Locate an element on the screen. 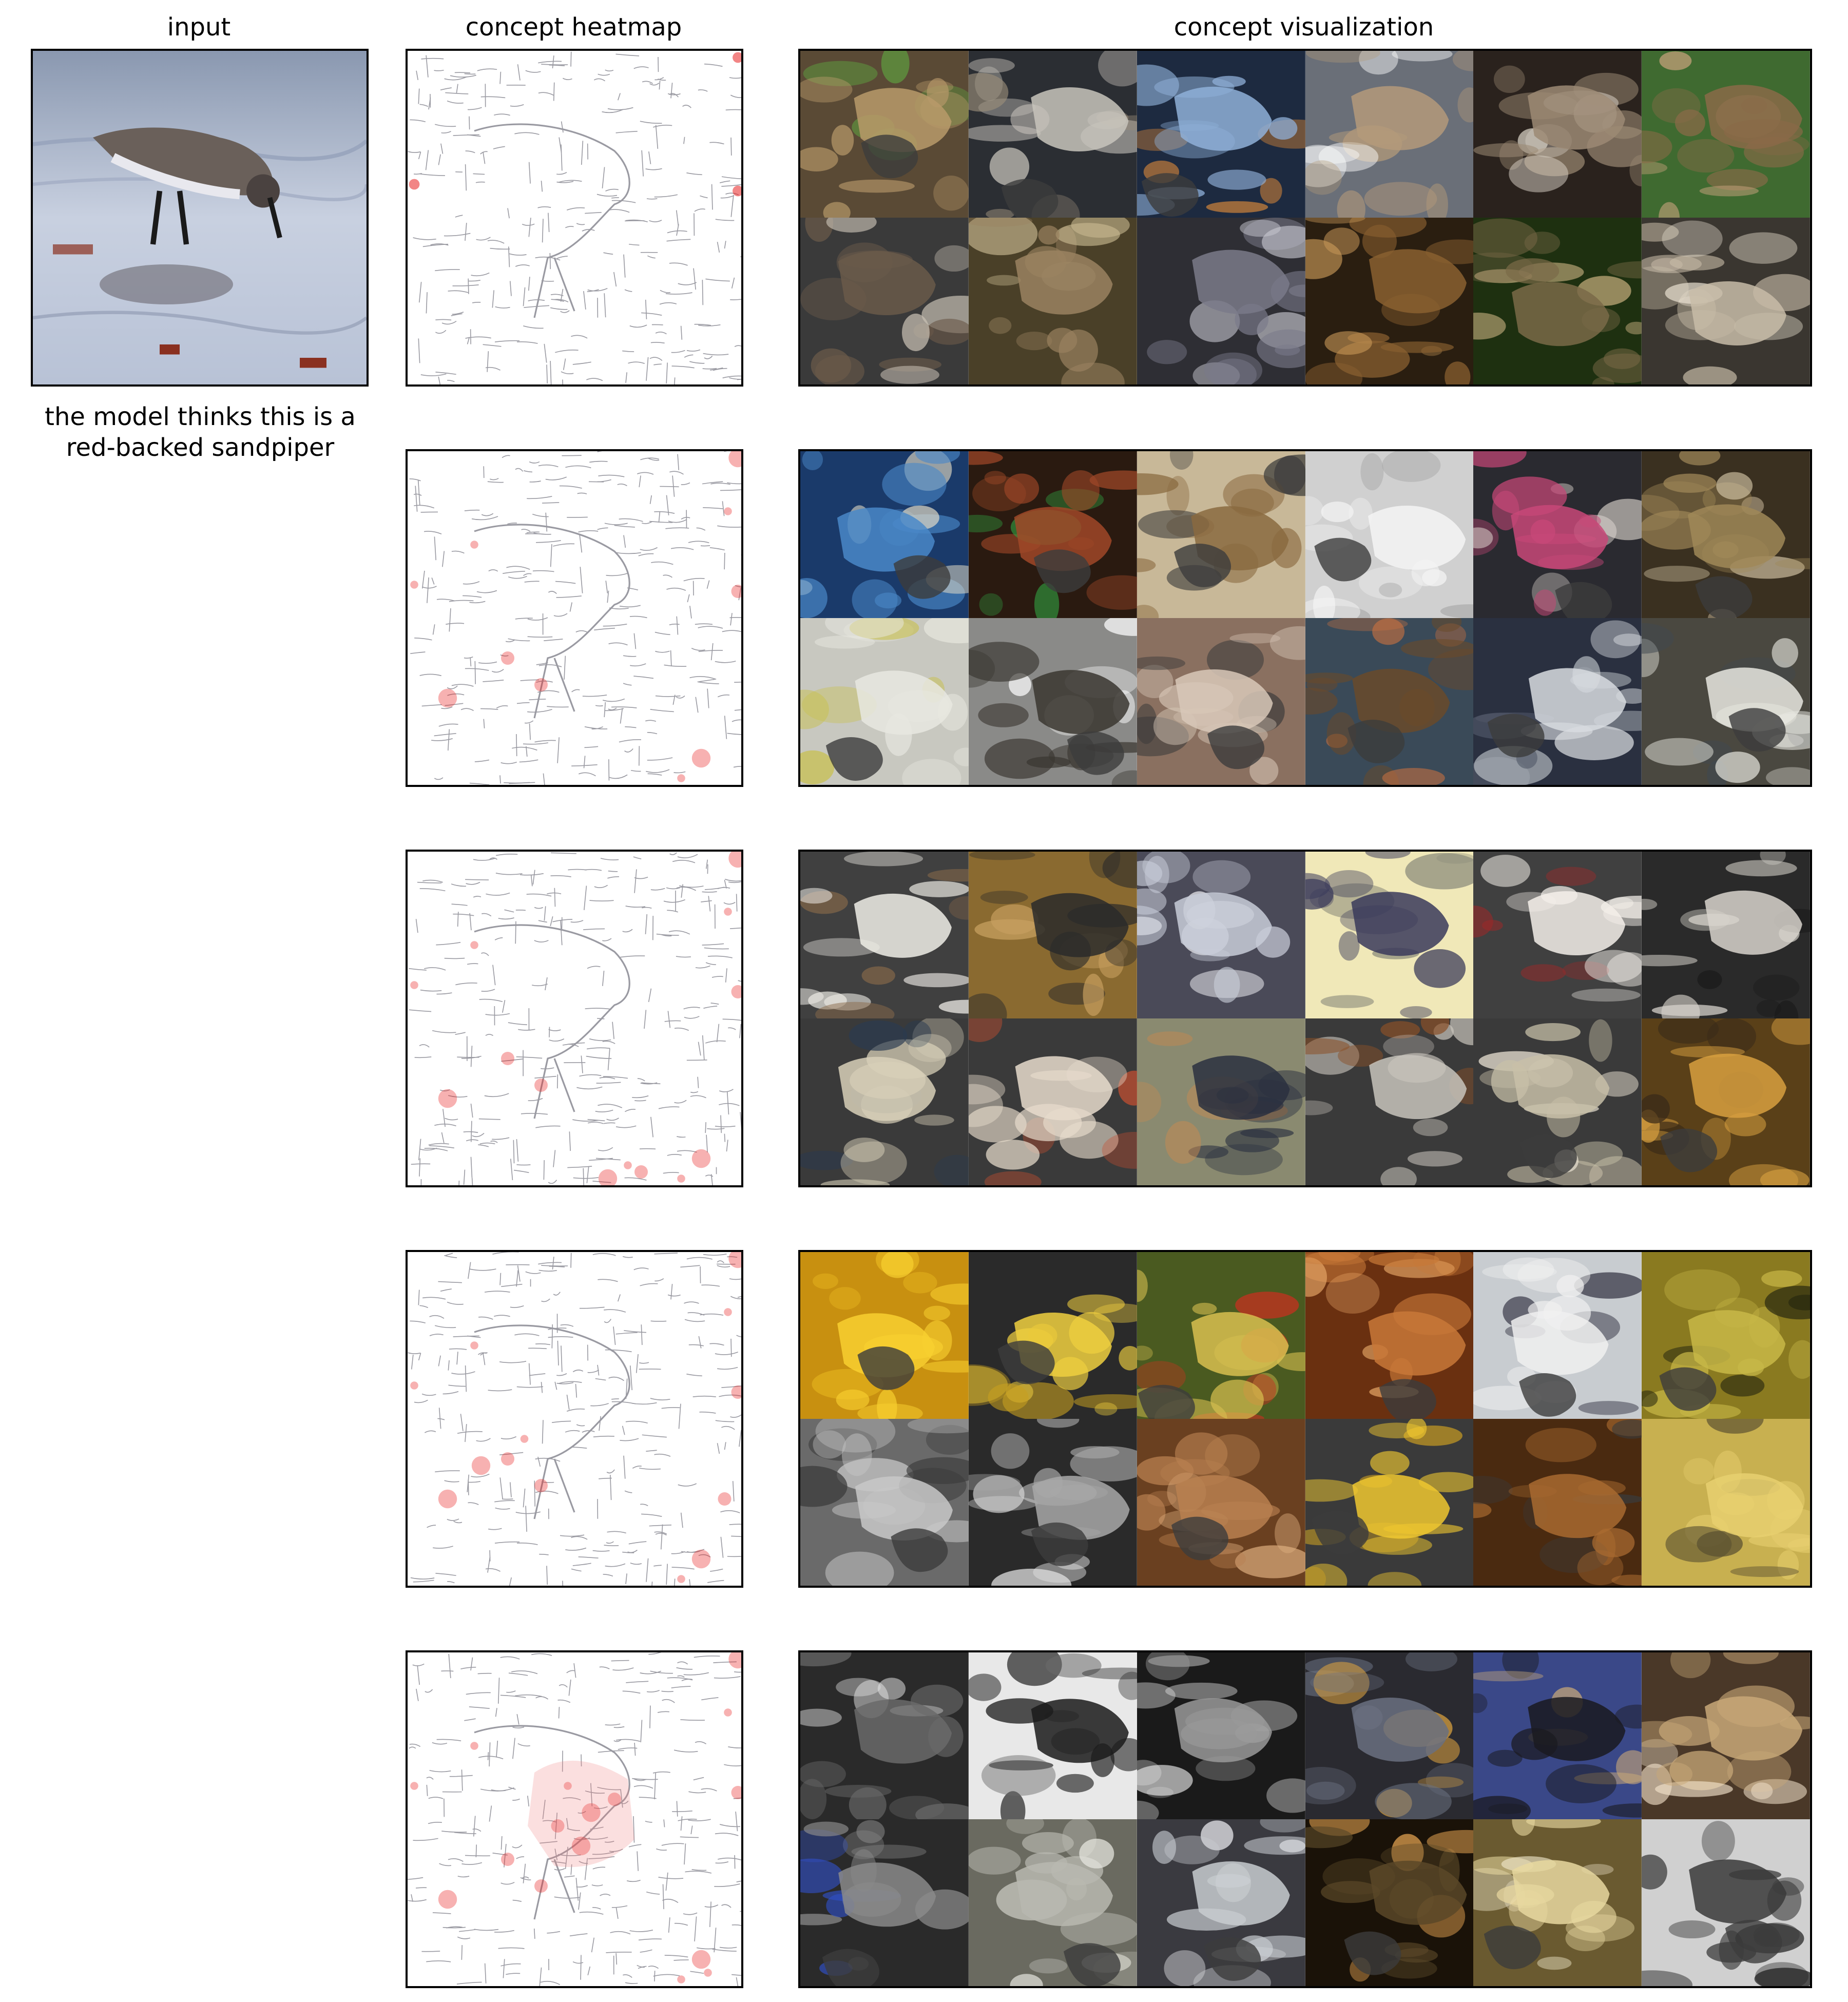  chain-photo-icon is located at coordinates (1052, 1735).